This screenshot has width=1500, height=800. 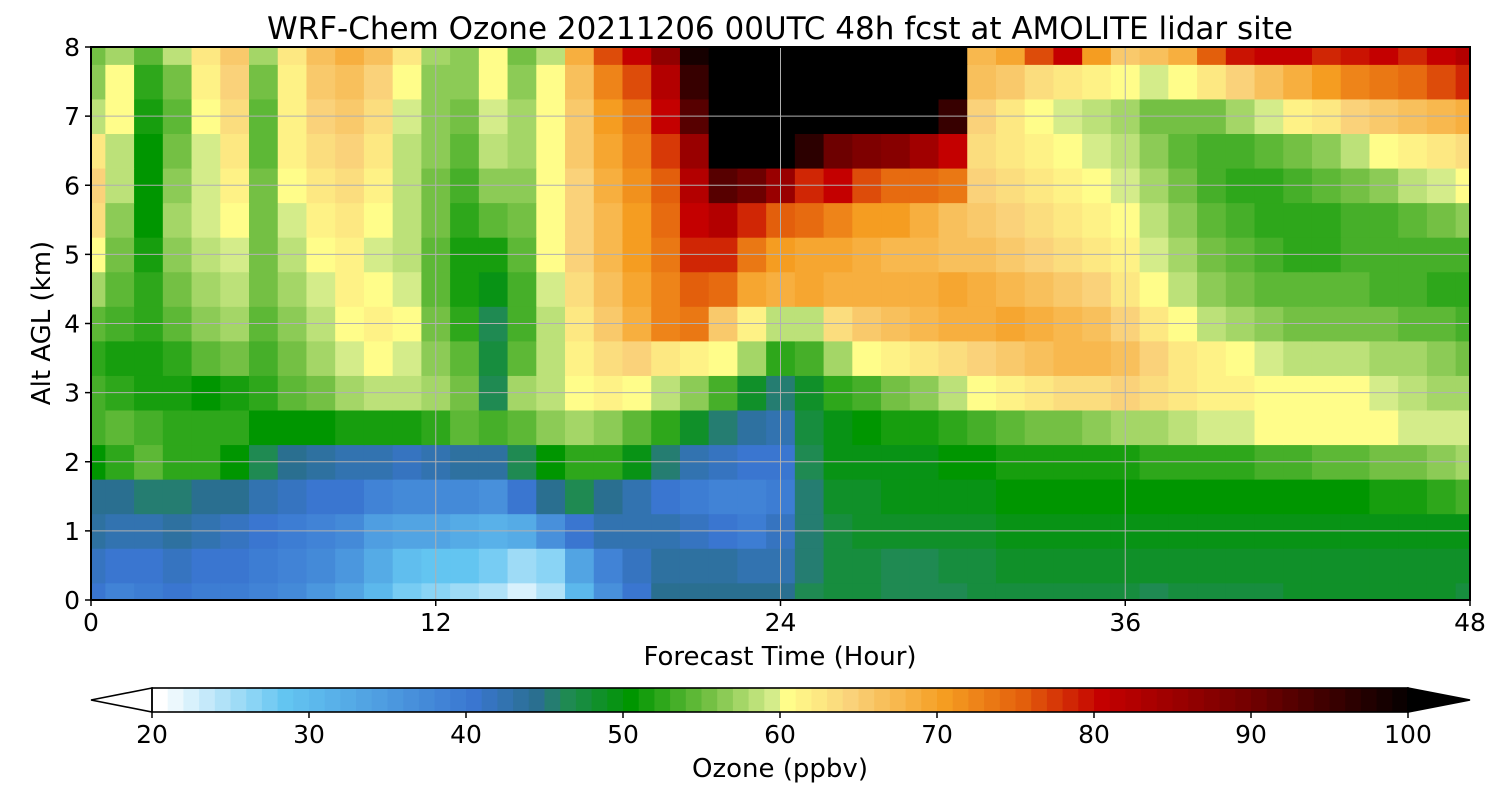 What do you see at coordinates (780, 769) in the screenshot?
I see `colorbar-label: Ozone (ppbv)` at bounding box center [780, 769].